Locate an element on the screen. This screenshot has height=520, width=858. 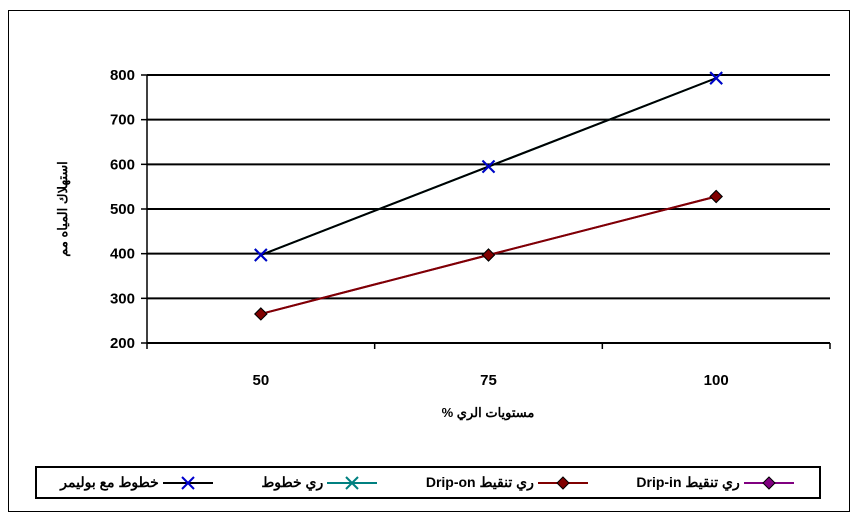
legend-item: ري تنقيط Drip-on is located at coordinates (508, 482).